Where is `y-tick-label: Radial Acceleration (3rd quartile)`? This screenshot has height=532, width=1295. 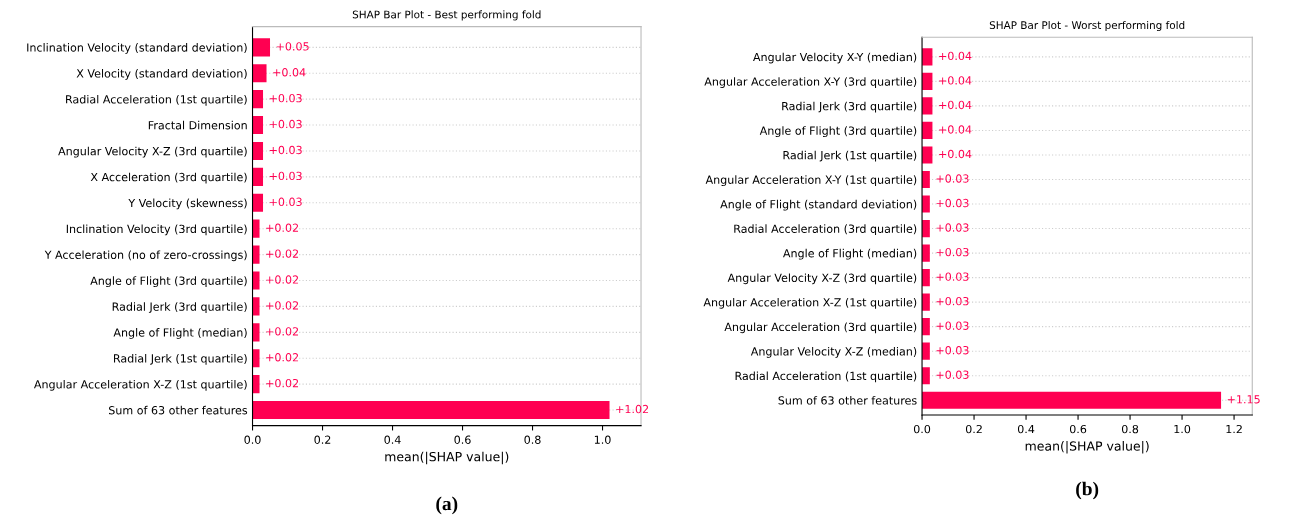
y-tick-label: Radial Acceleration (3rd quartile) is located at coordinates (825, 230).